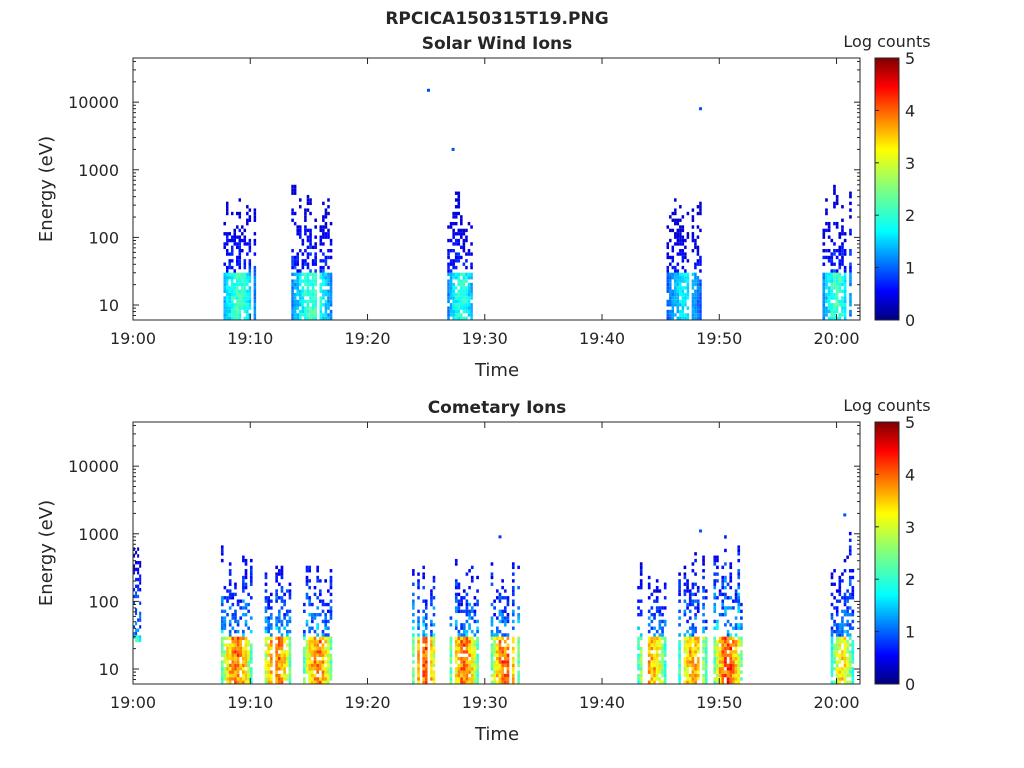  I want to click on panel-title: Solar Wind Ions, so click(497, 44).